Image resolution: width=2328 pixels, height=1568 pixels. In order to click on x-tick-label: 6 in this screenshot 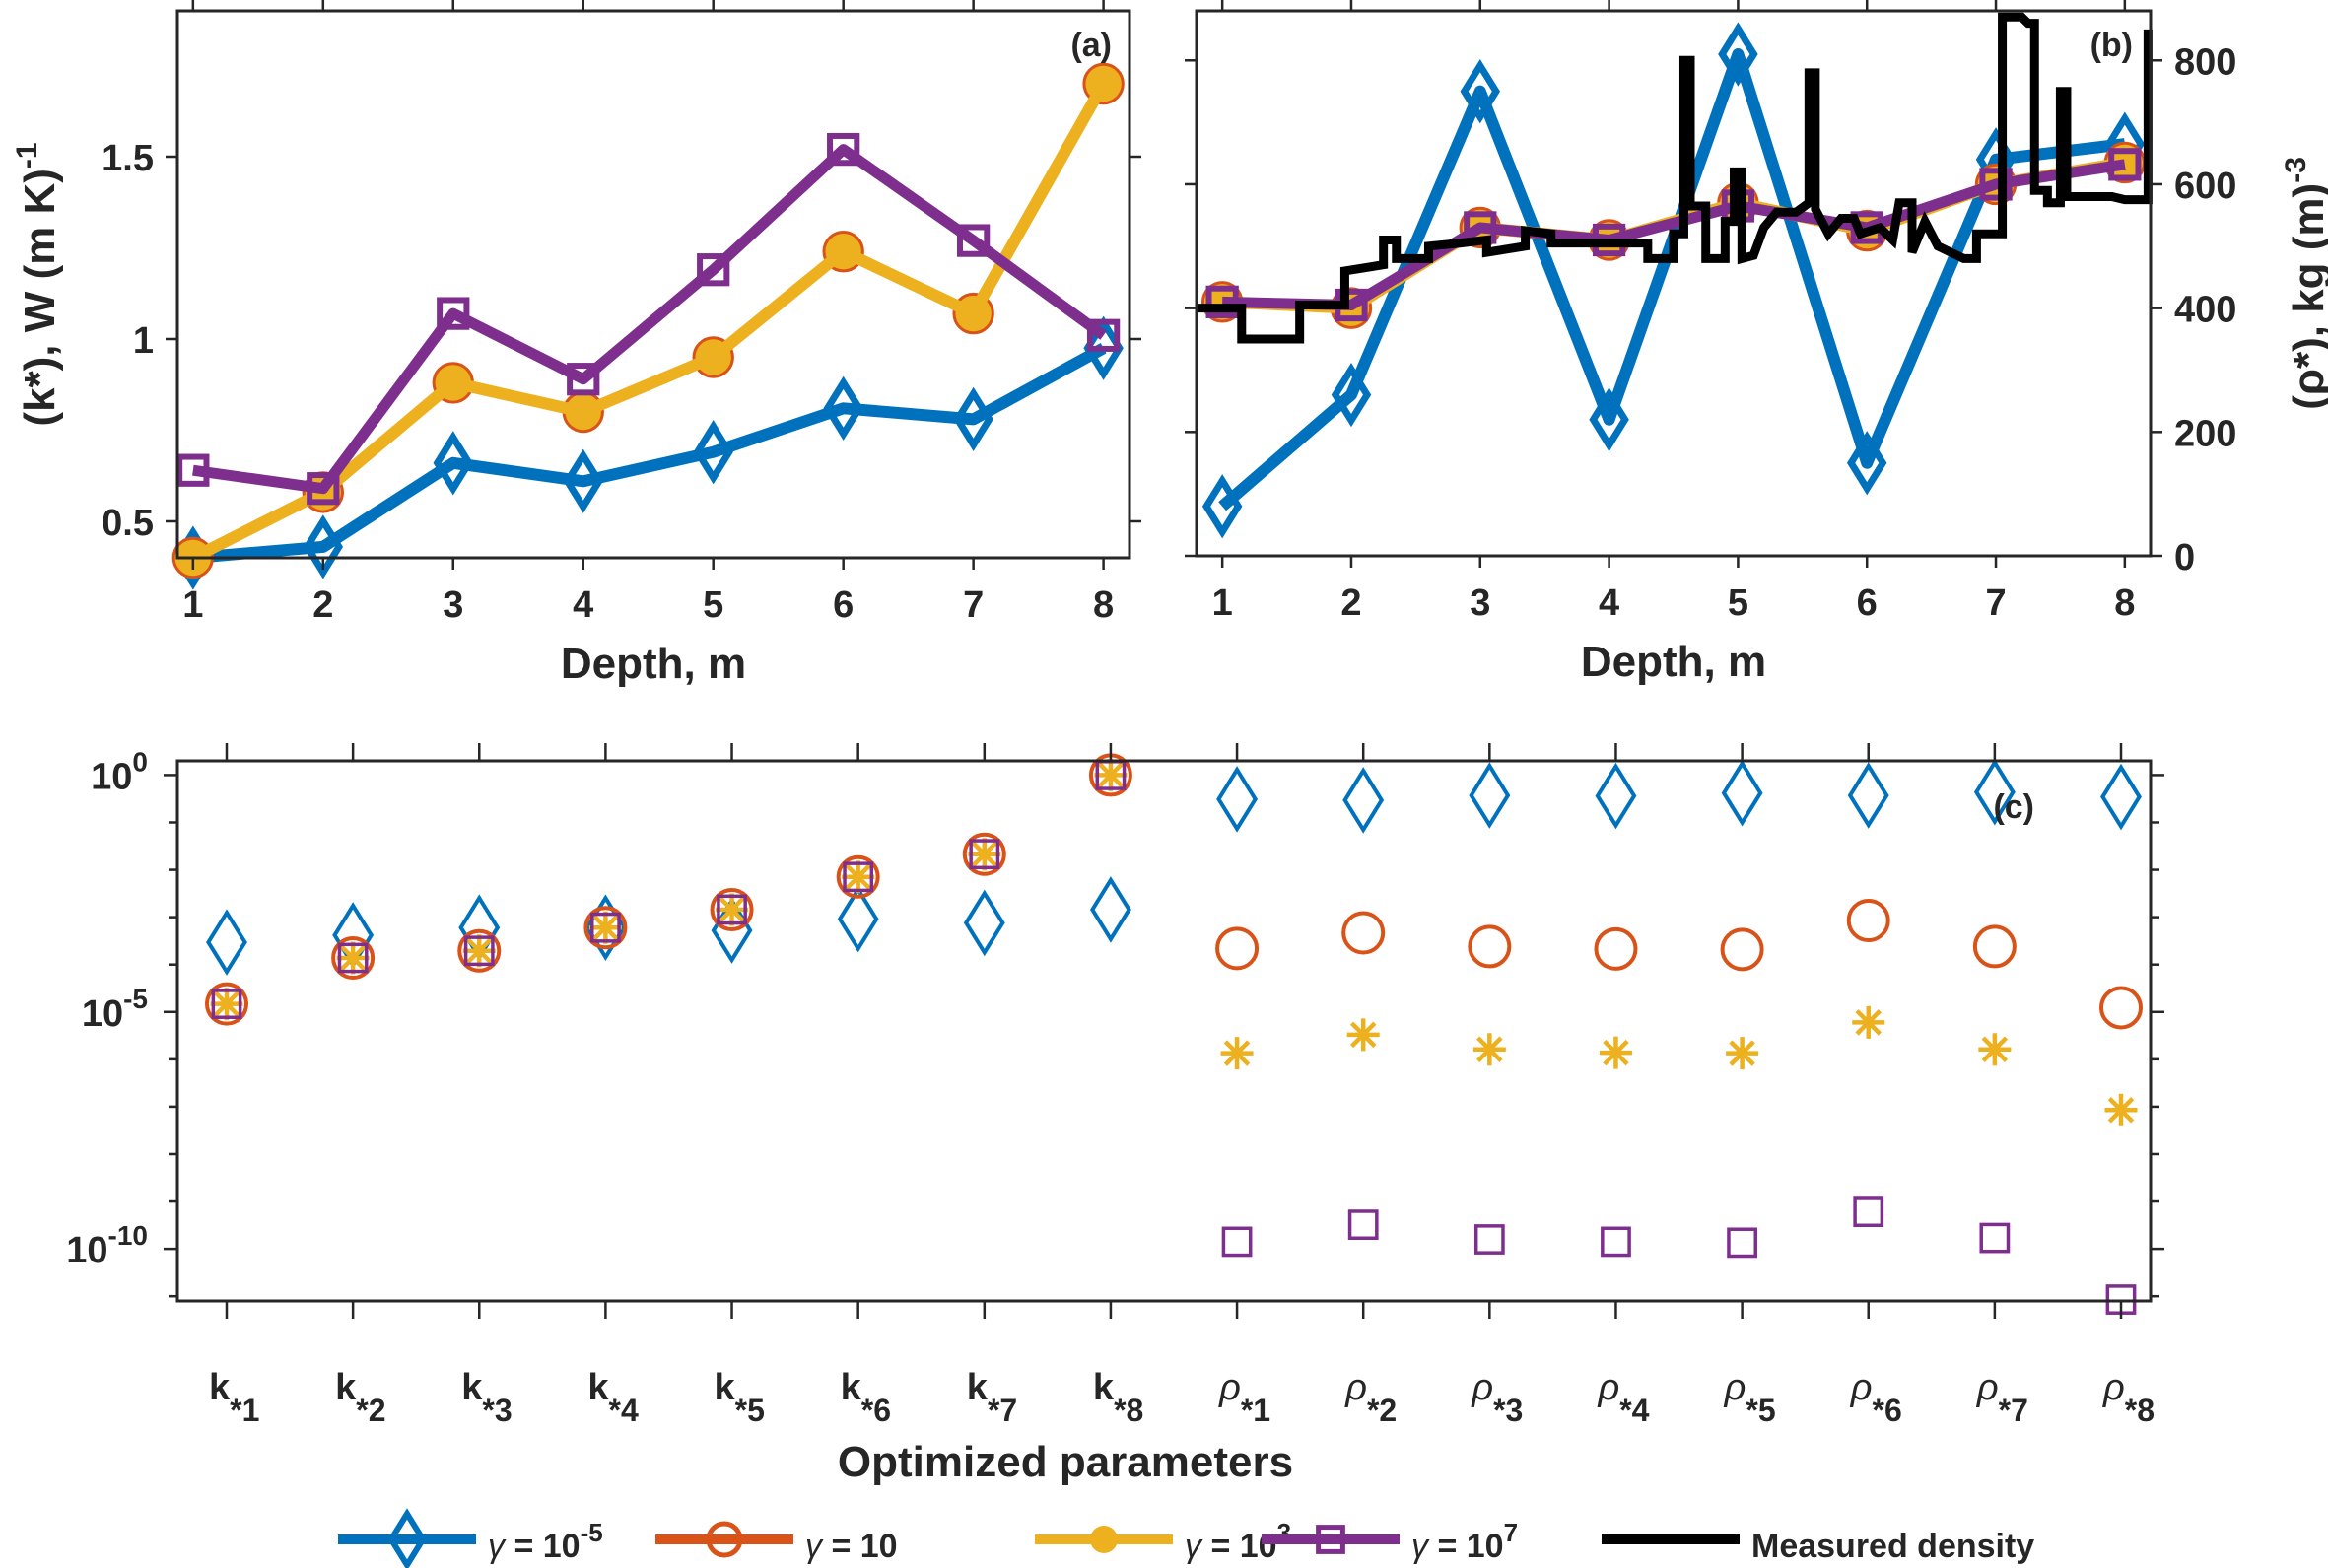, I will do `click(843, 605)`.